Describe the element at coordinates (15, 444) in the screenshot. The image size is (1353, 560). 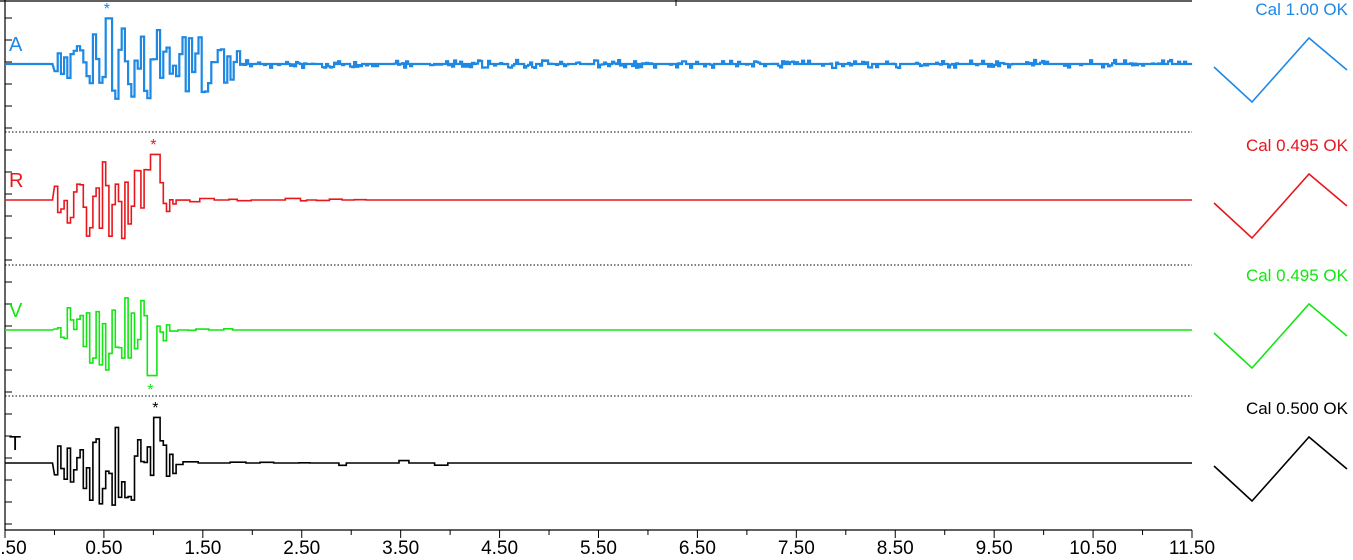
I see `channel-label: T` at that location.